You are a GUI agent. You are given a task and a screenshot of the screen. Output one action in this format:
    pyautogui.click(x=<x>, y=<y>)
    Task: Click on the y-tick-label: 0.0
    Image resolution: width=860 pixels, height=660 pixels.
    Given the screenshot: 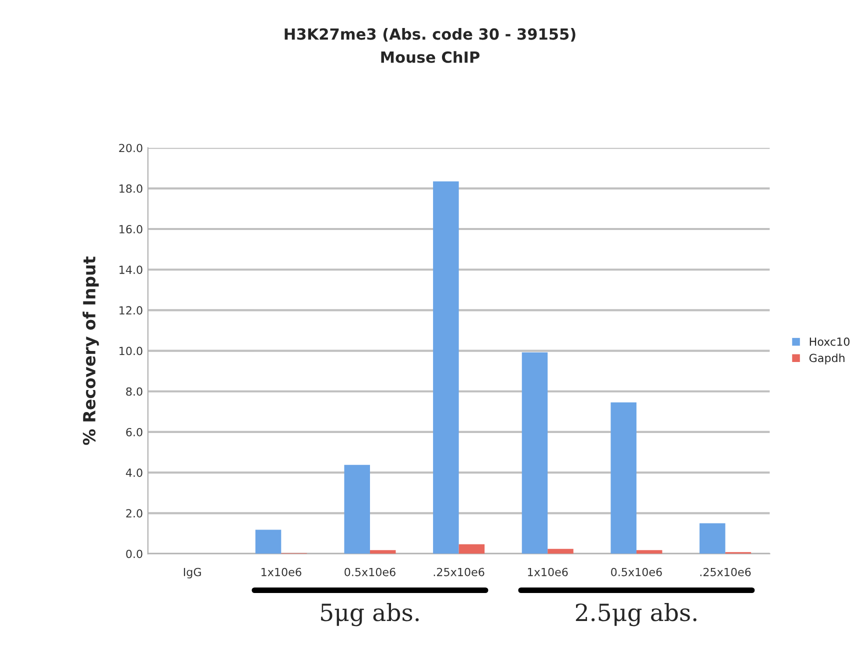 What is the action you would take?
    pyautogui.click(x=134, y=554)
    